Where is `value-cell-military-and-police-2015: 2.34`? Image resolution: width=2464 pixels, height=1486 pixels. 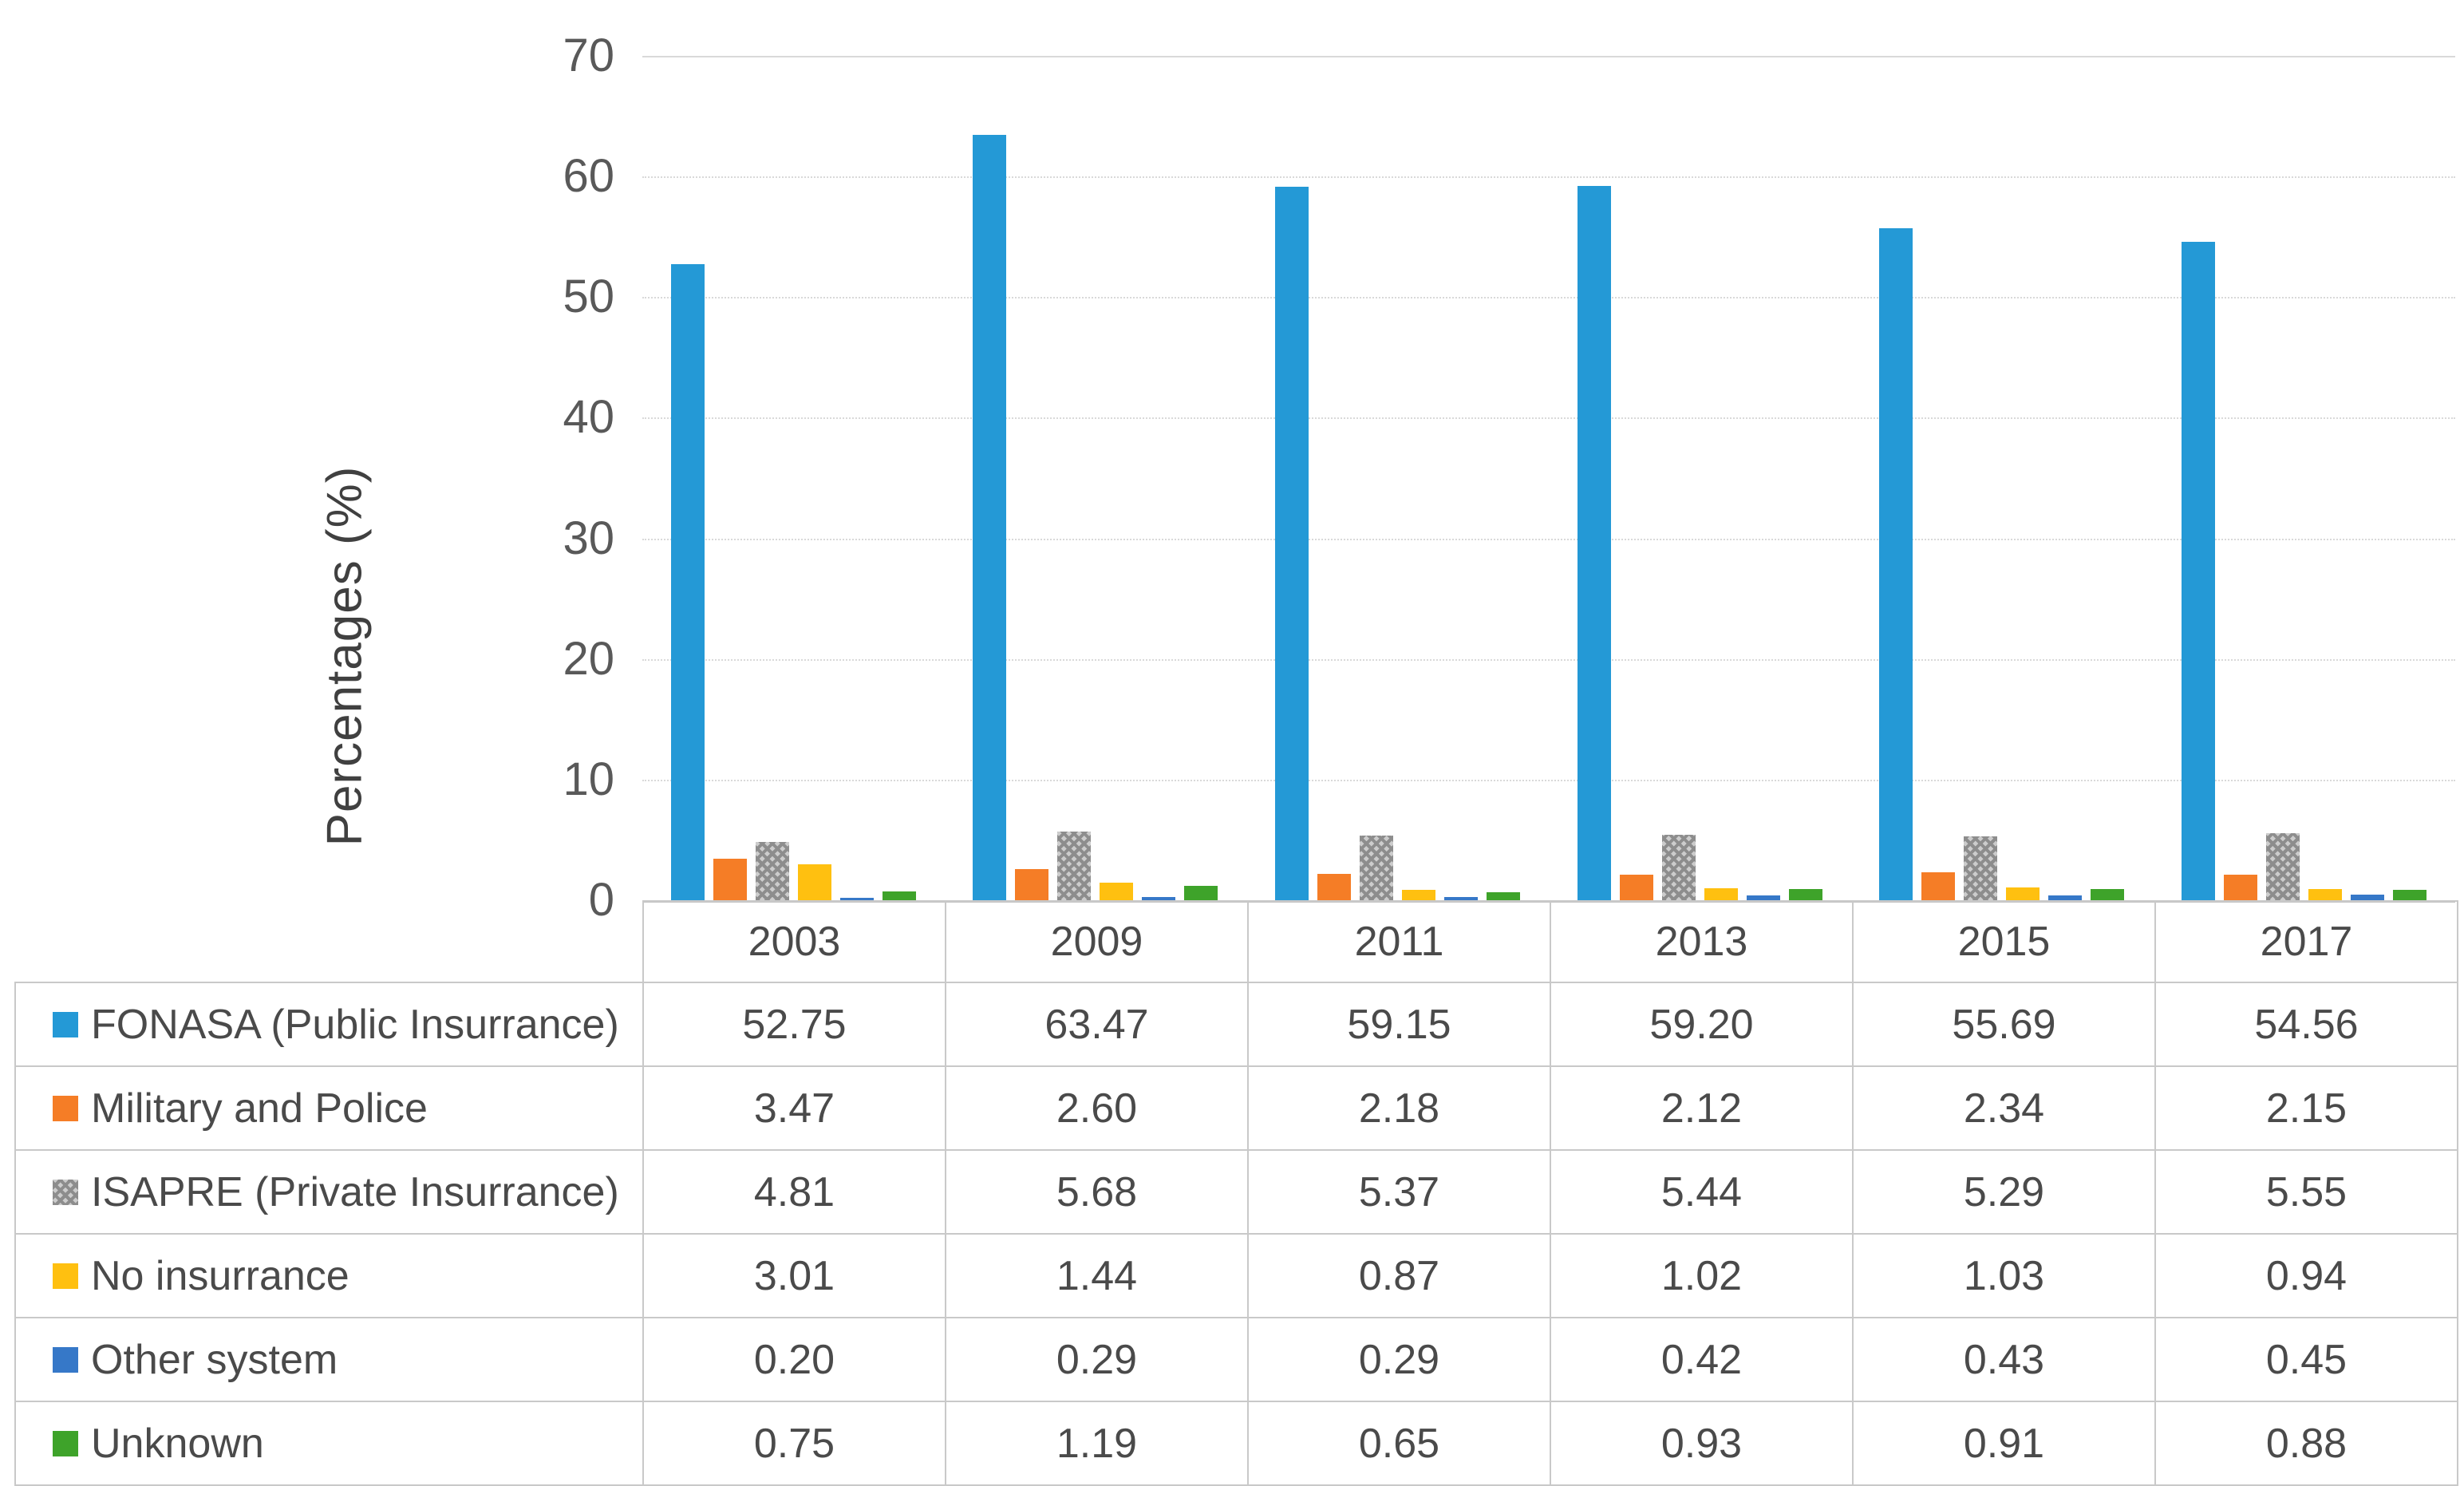
value-cell-military-and-police-2015: 2.34 is located at coordinates (2004, 1108).